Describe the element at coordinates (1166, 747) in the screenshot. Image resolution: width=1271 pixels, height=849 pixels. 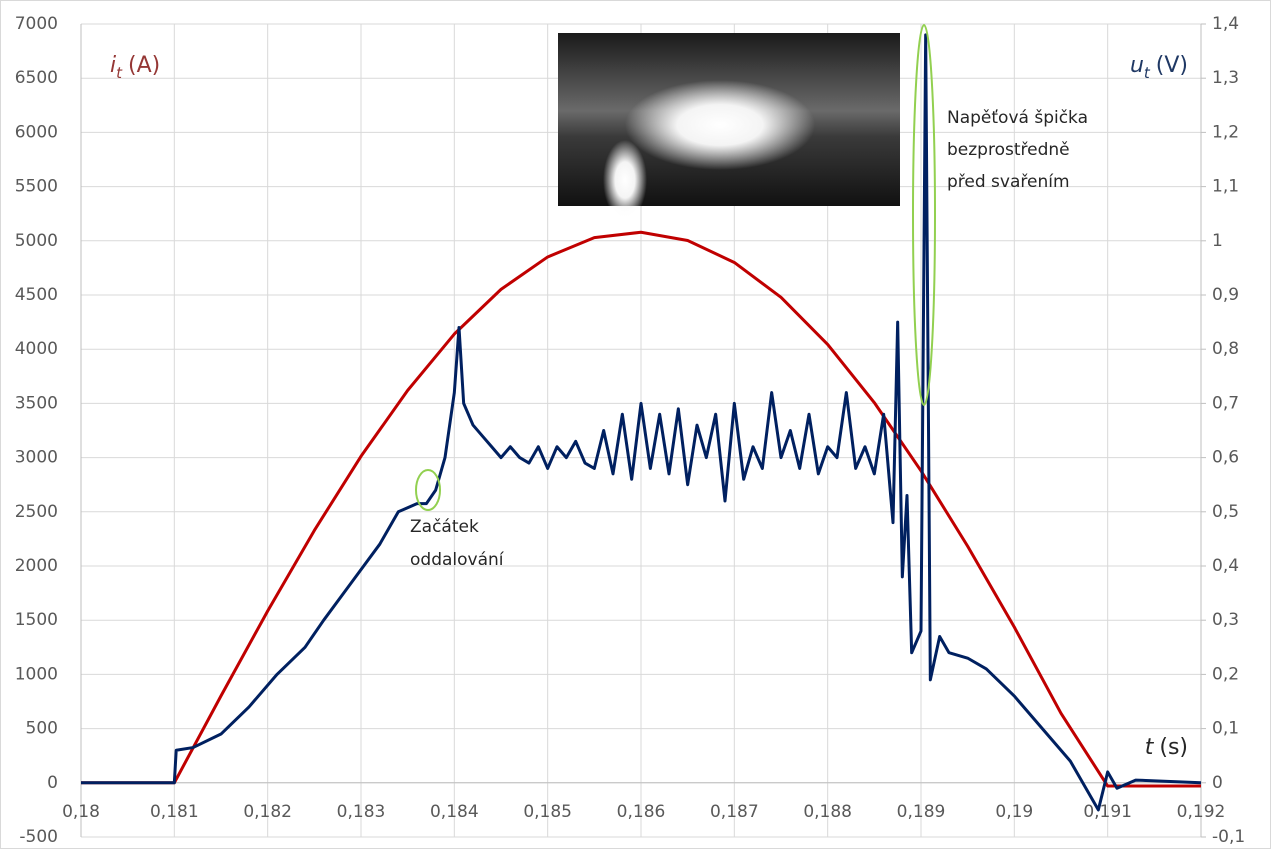
I see `x-axis-label: t (s)` at that location.